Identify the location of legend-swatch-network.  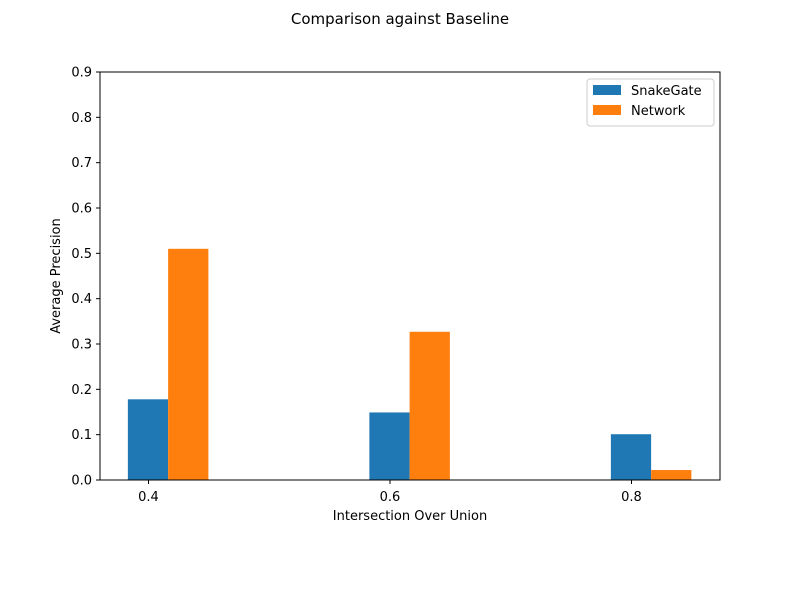
(607, 110).